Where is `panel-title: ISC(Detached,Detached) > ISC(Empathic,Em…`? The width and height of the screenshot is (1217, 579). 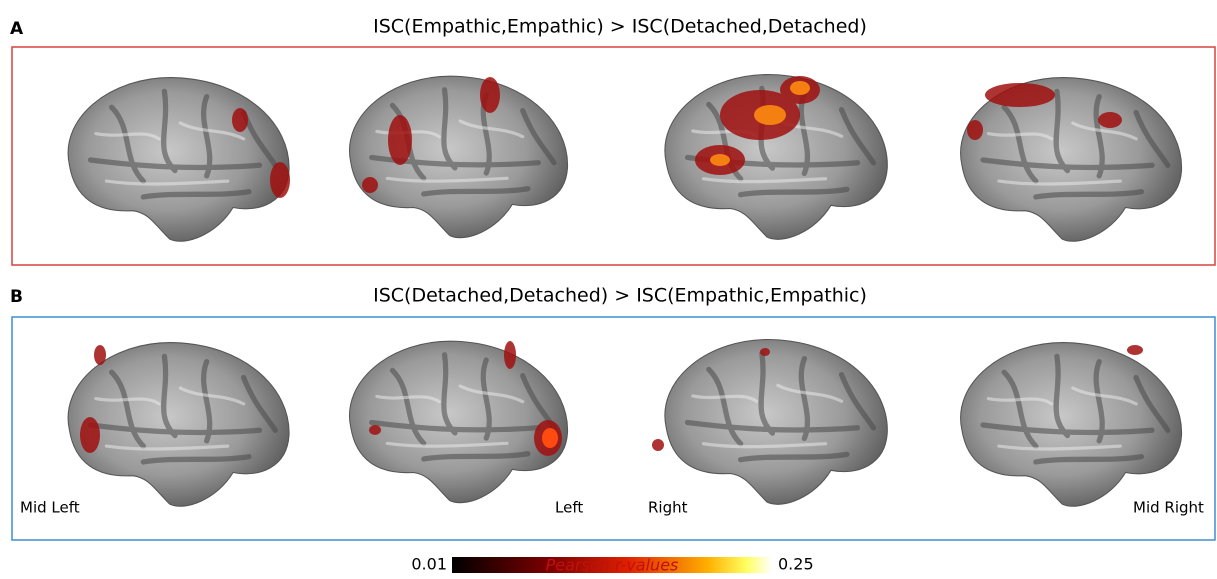
panel-title: ISC(Detached,Detached) > ISC(Empathic,Em… is located at coordinates (620, 296).